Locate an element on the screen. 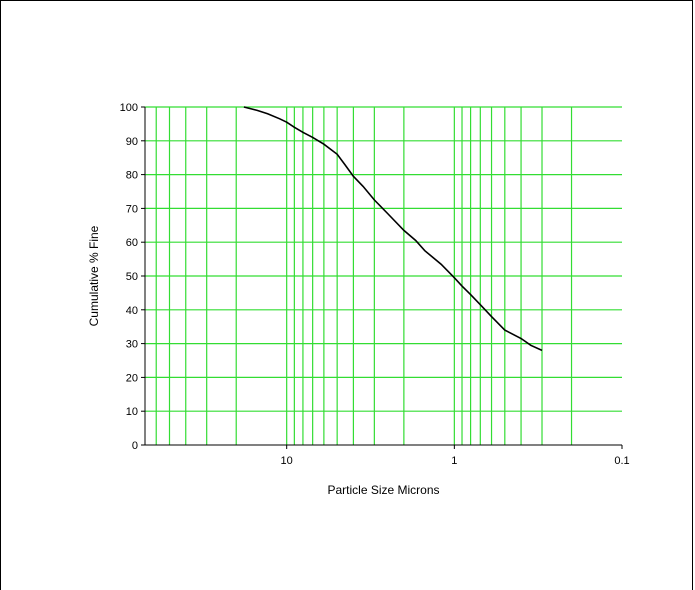  y-tick-label: 70 is located at coordinates (132, 209).